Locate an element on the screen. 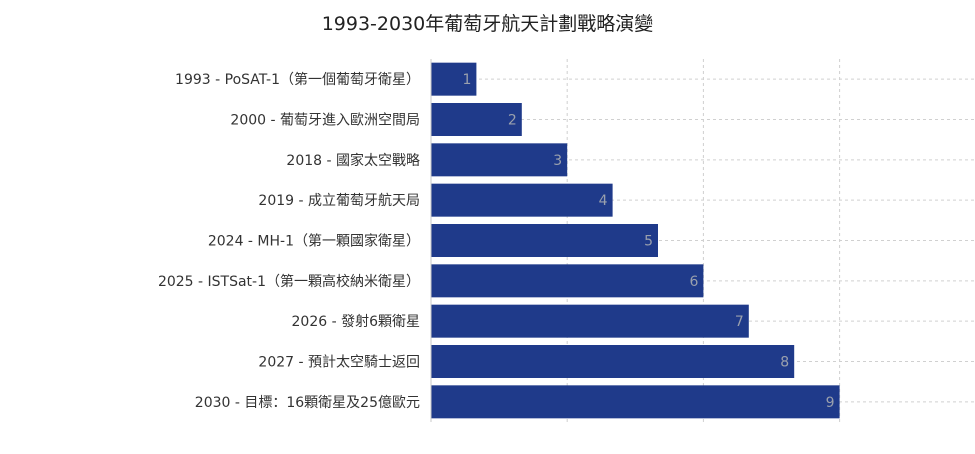 The height and width of the screenshot is (454, 975). category-label: 2027 - 預計太空騎士返回 is located at coordinates (339, 363).